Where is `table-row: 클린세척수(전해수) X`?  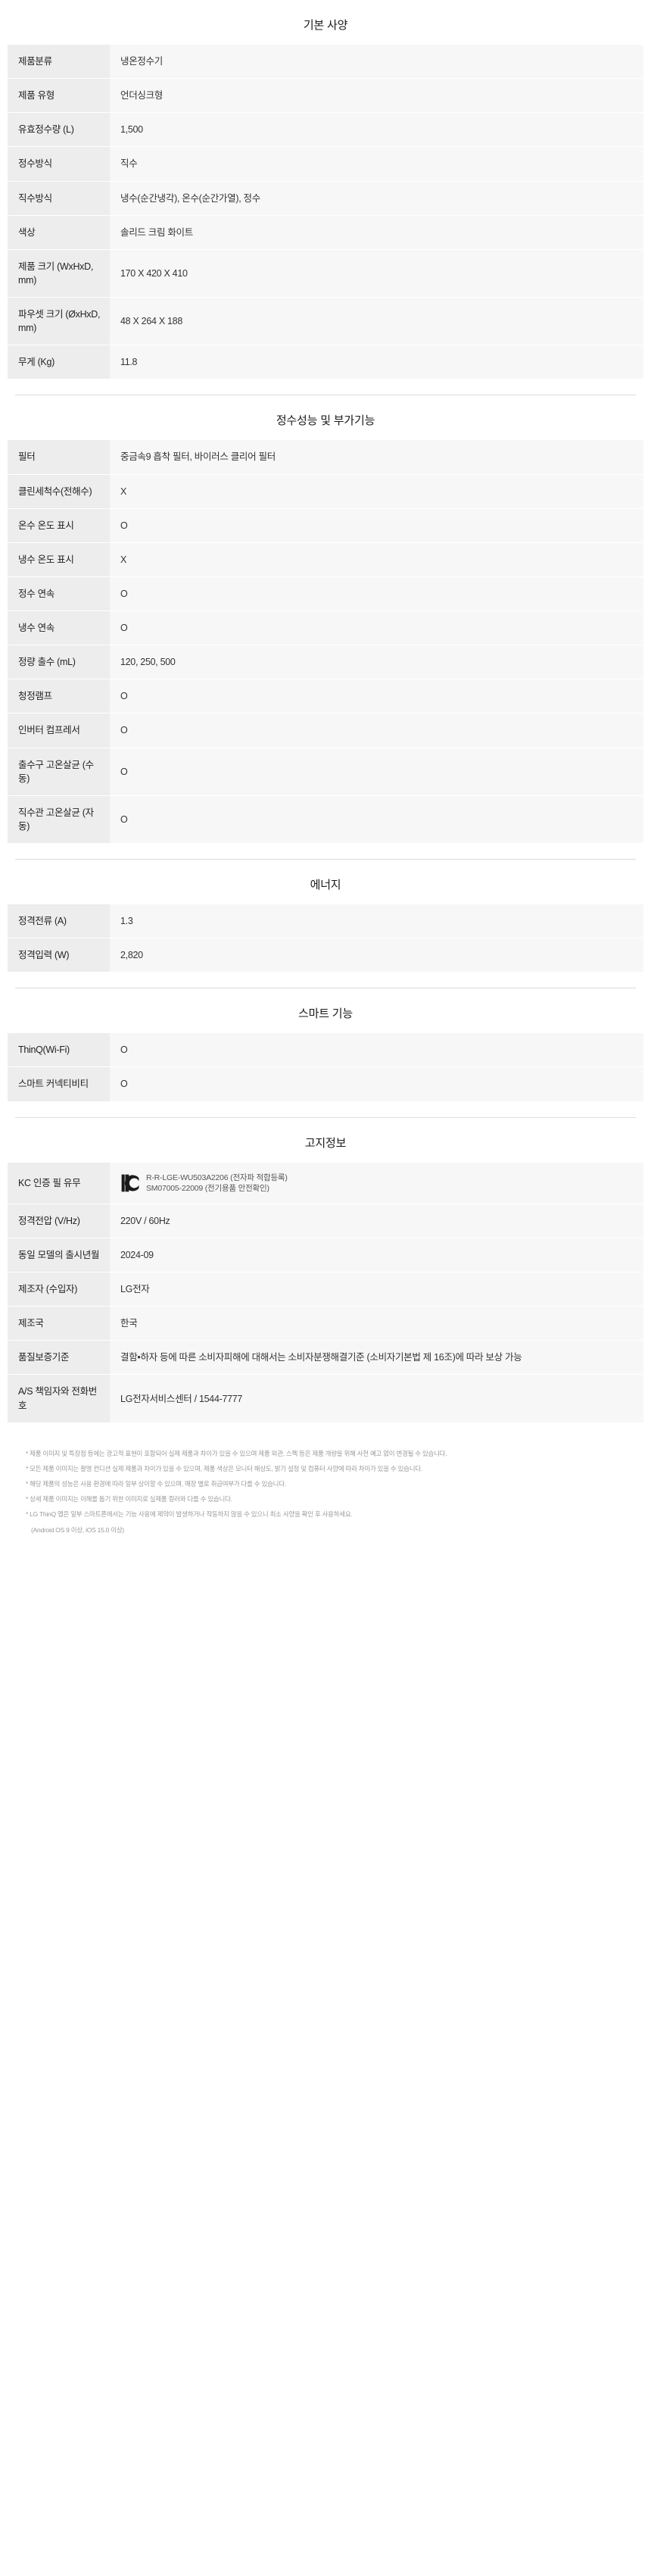 table-row: 클린세척수(전해수) X is located at coordinates (325, 492).